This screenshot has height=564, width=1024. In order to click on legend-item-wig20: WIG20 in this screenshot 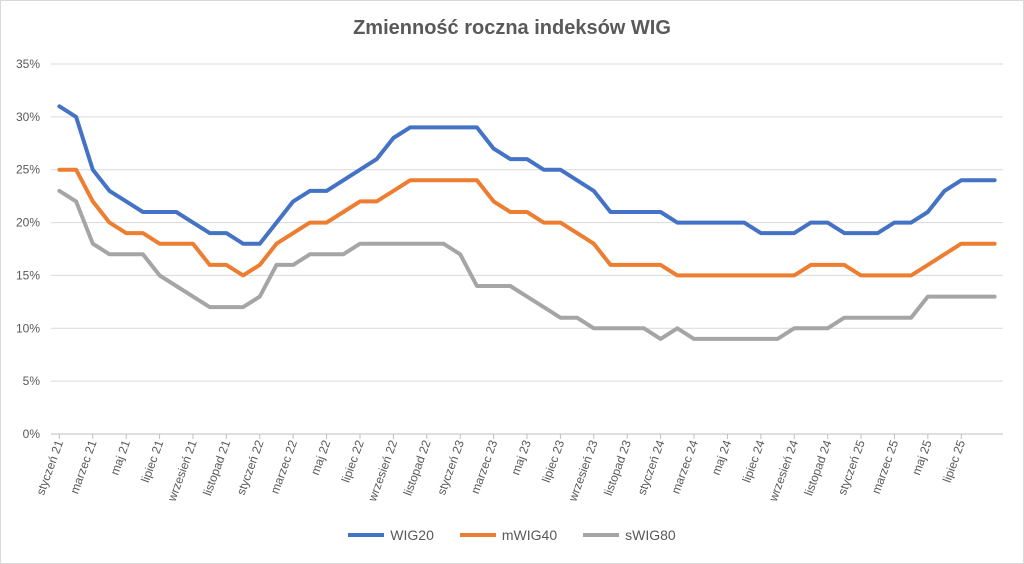, I will do `click(391, 535)`.